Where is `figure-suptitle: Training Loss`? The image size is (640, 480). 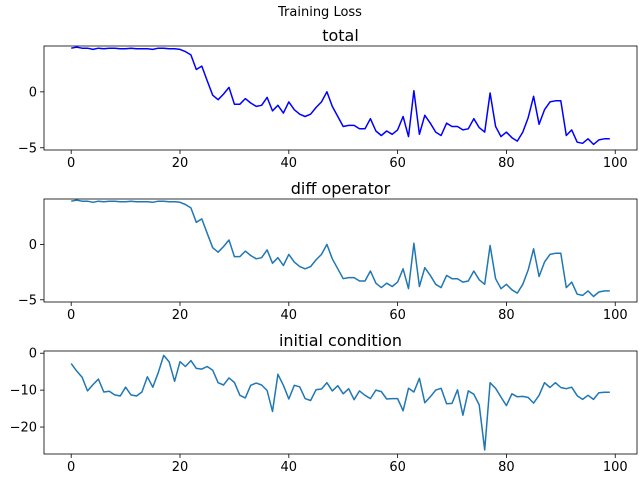 figure-suptitle: Training Loss is located at coordinates (319, 12).